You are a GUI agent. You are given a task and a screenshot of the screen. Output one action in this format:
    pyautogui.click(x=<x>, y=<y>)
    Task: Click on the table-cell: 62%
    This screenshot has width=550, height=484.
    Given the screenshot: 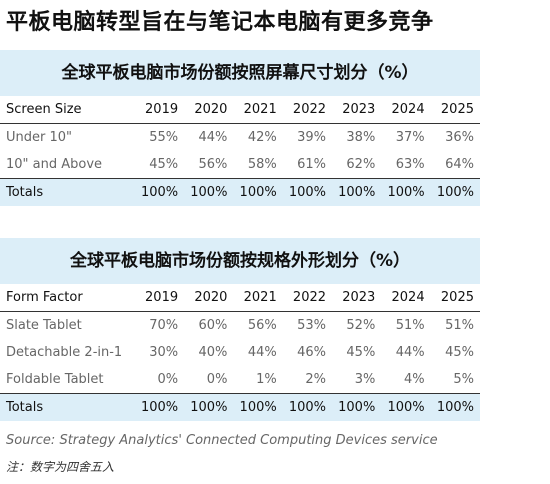 What is the action you would take?
    pyautogui.click(x=361, y=164)
    